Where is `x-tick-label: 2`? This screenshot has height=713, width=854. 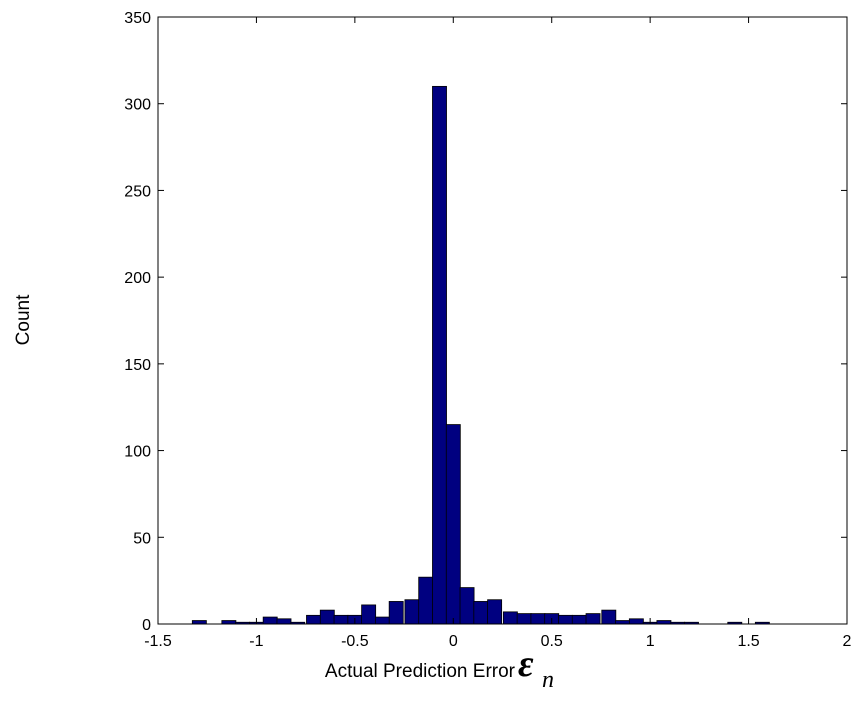
x-tick-label: 2 is located at coordinates (847, 641).